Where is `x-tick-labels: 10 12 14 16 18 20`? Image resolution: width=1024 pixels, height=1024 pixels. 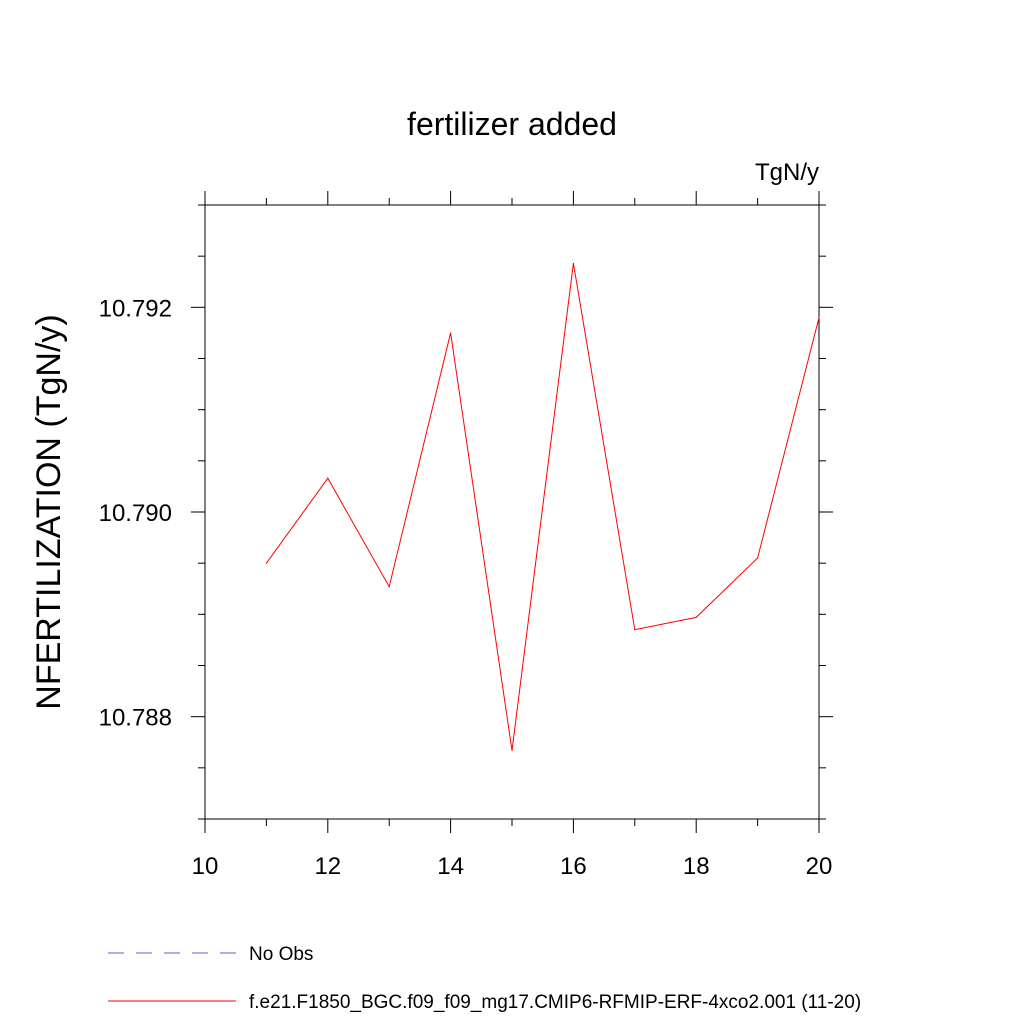
x-tick-labels: 10 12 14 16 18 20 is located at coordinates (512, 866).